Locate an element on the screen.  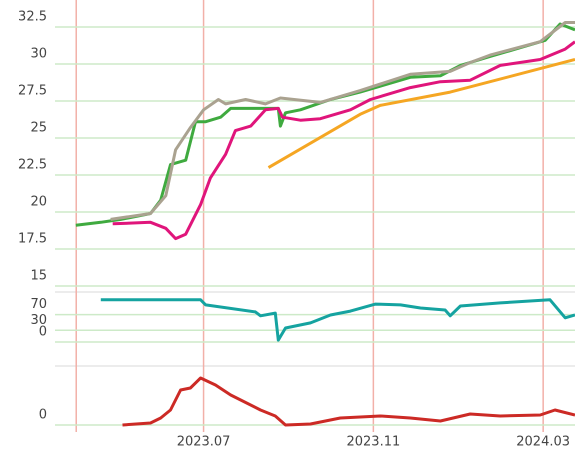
y-tick-label: 32.5 is located at coordinates (32, 16).